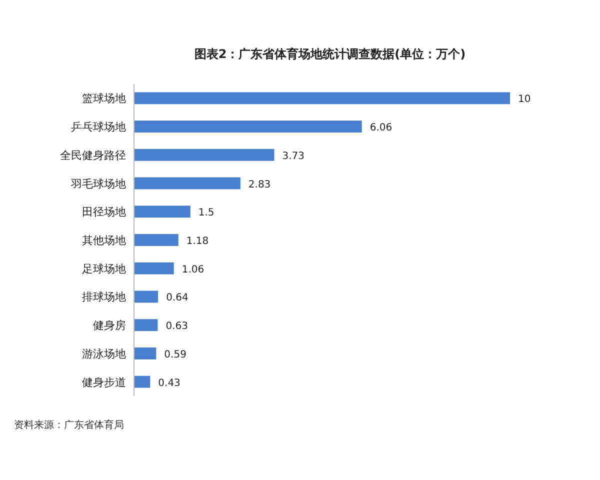  What do you see at coordinates (193, 270) in the screenshot?
I see `data-label: 1.06` at bounding box center [193, 270].